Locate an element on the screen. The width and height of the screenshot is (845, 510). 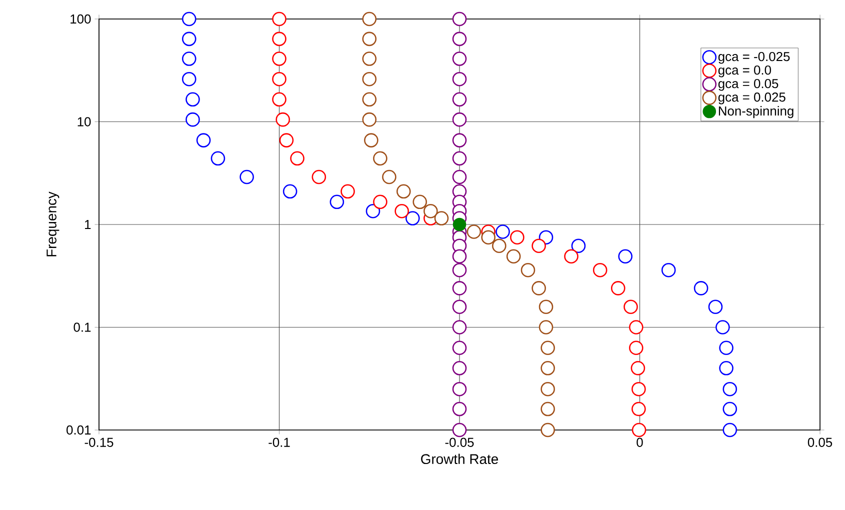
y-tick-label: 1 is located at coordinates (88, 224).